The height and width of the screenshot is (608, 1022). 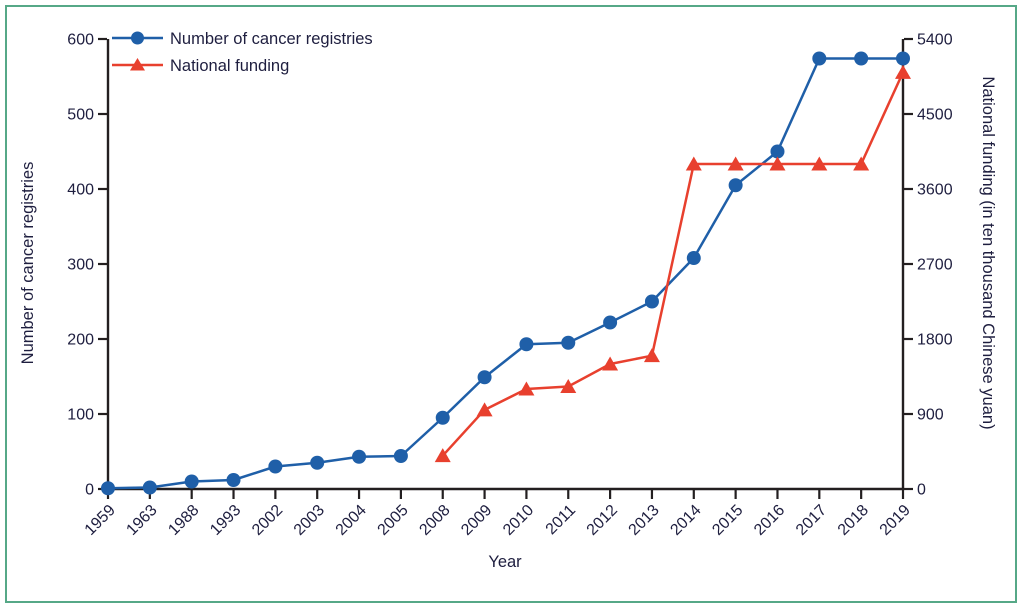 I want to click on x-tick-label: 2015, so click(x=727, y=520).